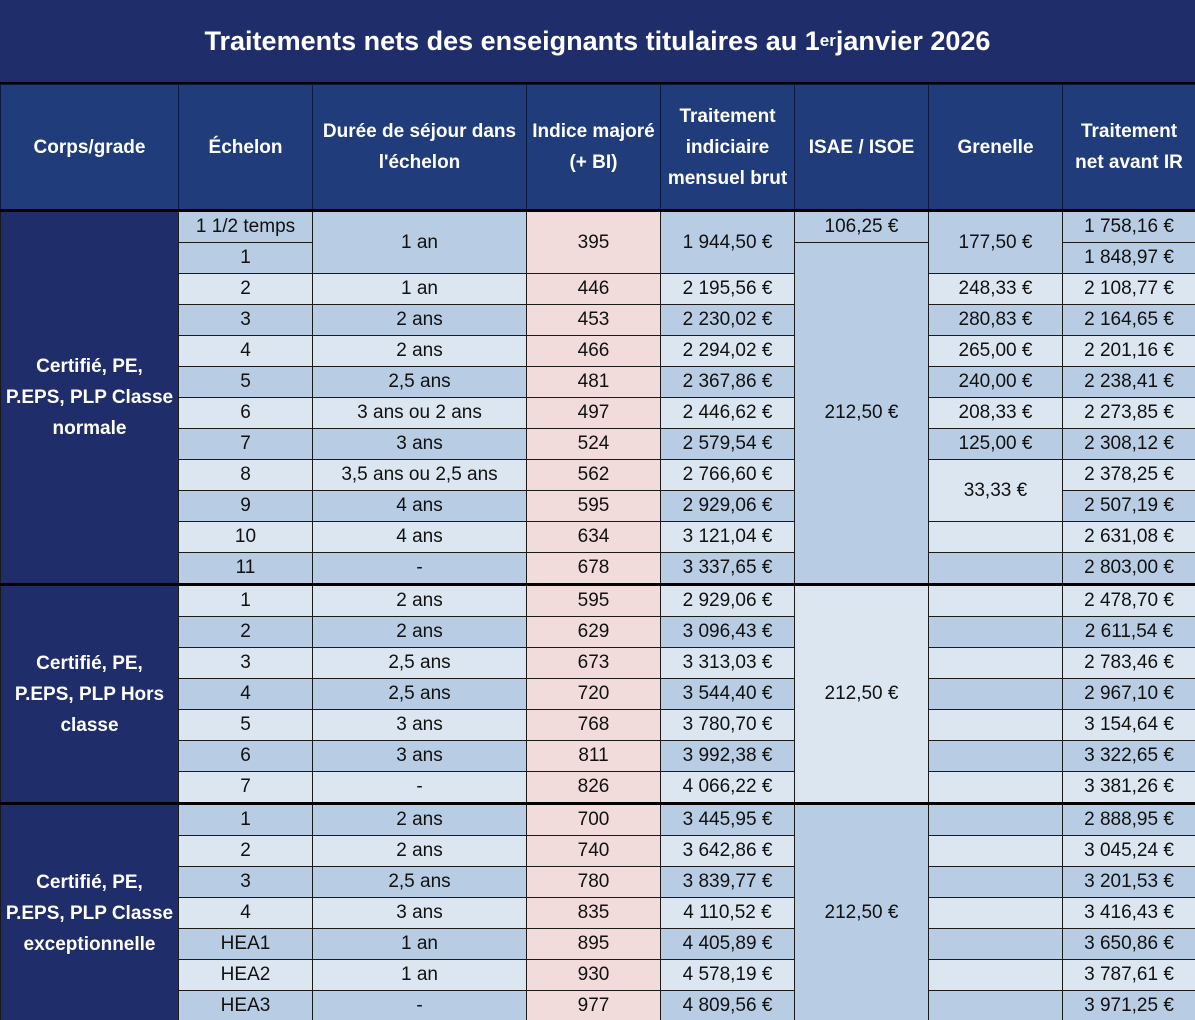 The image size is (1195, 1020). Describe the element at coordinates (995, 444) in the screenshot. I see `grenelle-cell: 125,00 €` at that location.